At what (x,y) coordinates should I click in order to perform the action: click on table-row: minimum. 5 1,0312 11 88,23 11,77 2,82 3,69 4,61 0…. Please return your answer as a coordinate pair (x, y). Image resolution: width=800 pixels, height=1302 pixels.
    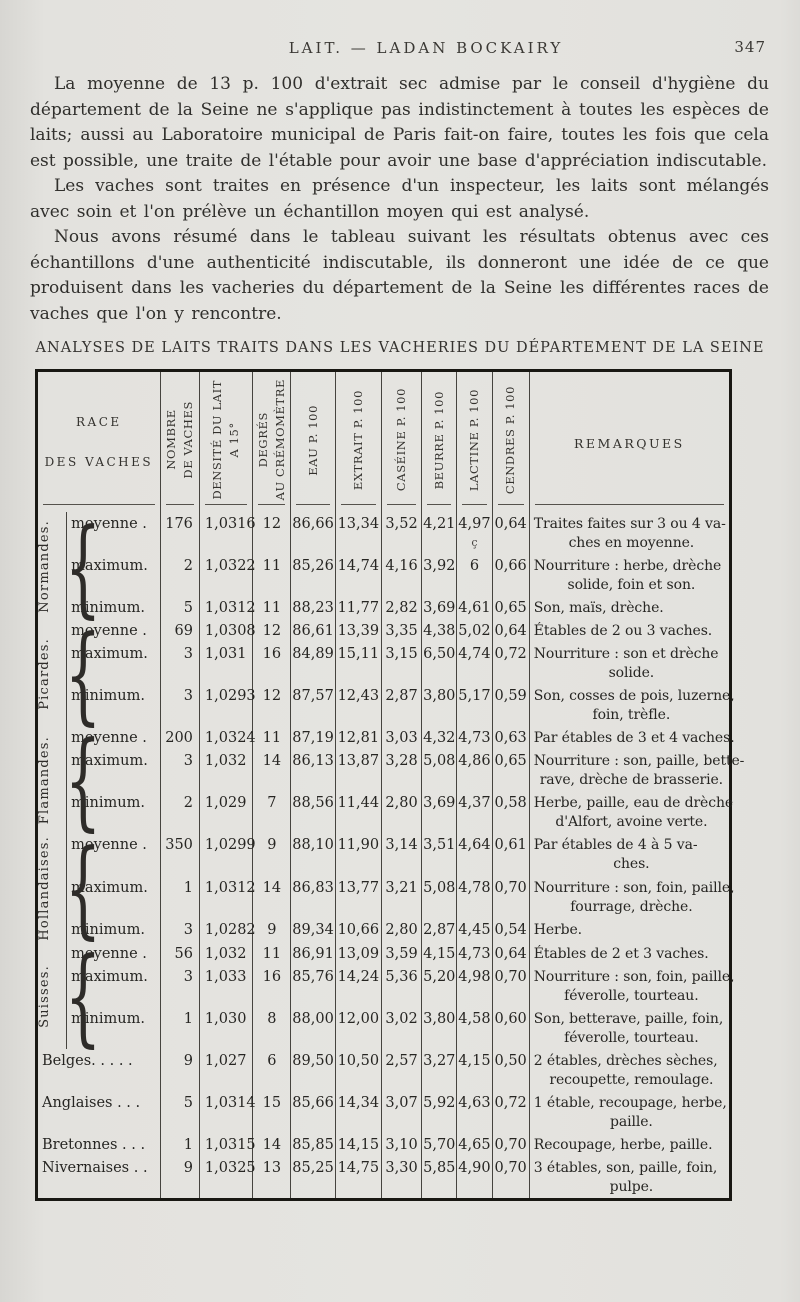
    Looking at the image, I should click on (384, 607).